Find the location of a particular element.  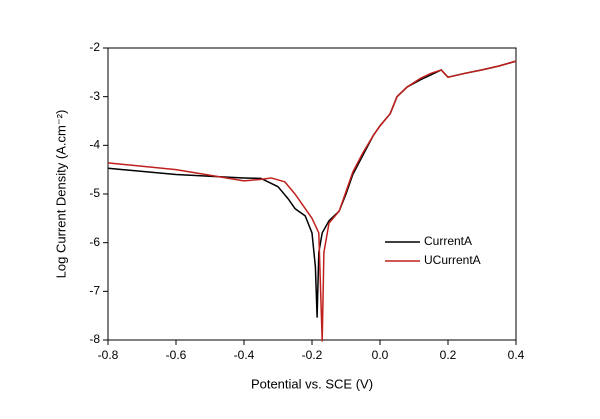

legend-label: CurrentA is located at coordinates (448, 241).